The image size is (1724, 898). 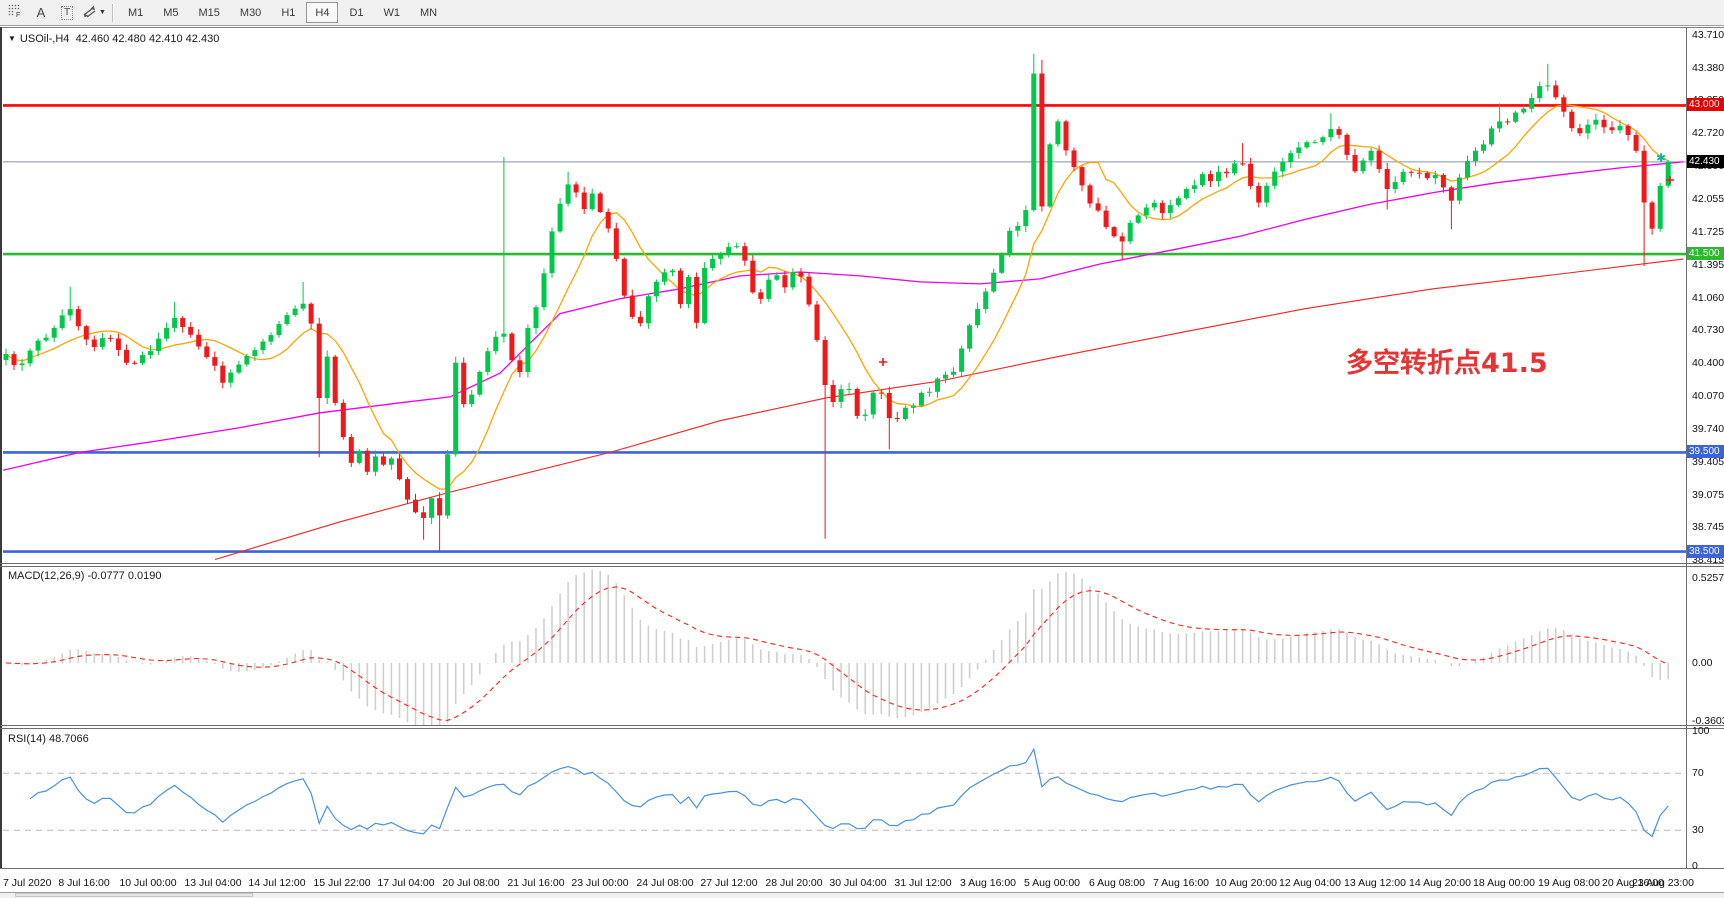 I want to click on rsi-value: 48.7066, so click(x=68, y=739).